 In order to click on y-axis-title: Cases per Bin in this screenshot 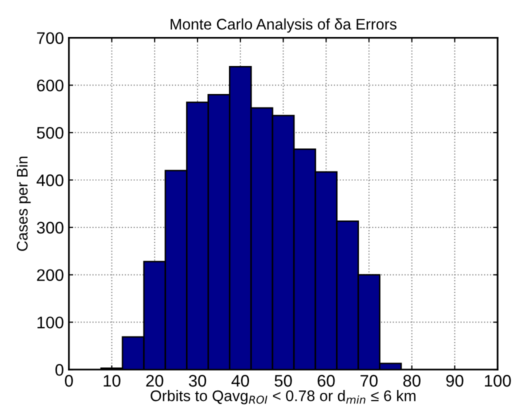, I will do `click(23, 203)`.